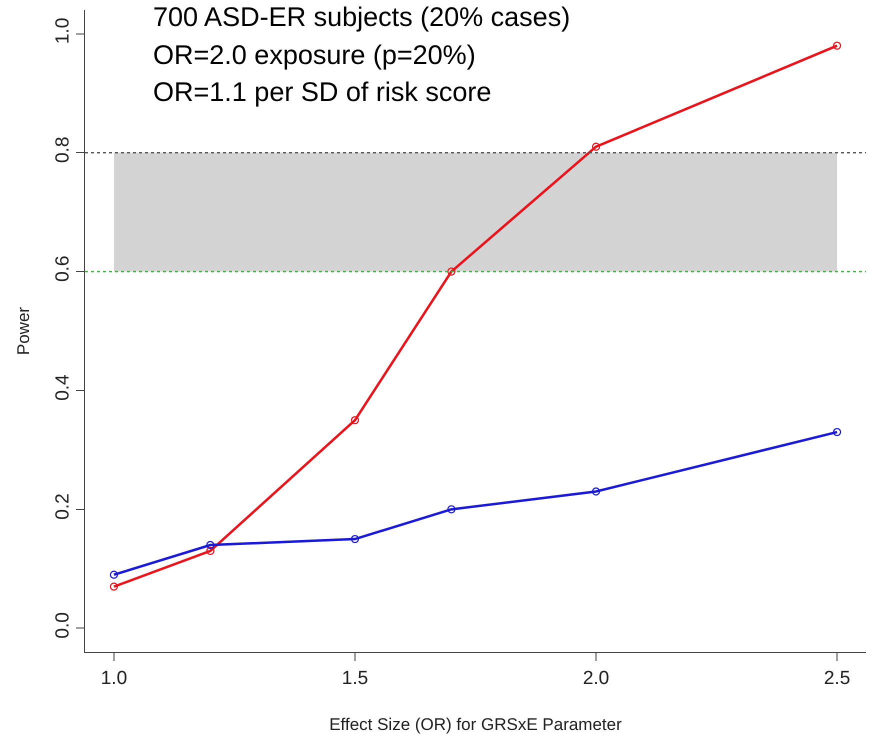  I want to click on x-tick-label: 1.0, so click(114, 678).